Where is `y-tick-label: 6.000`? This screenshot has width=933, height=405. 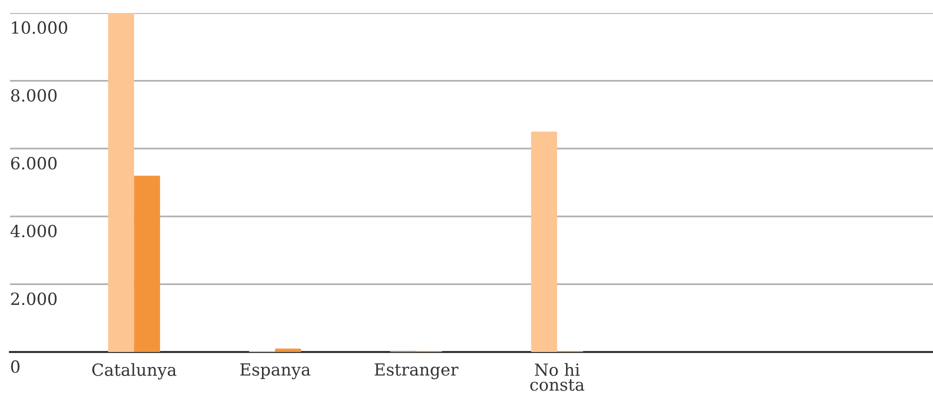
y-tick-label: 6.000 is located at coordinates (34, 163).